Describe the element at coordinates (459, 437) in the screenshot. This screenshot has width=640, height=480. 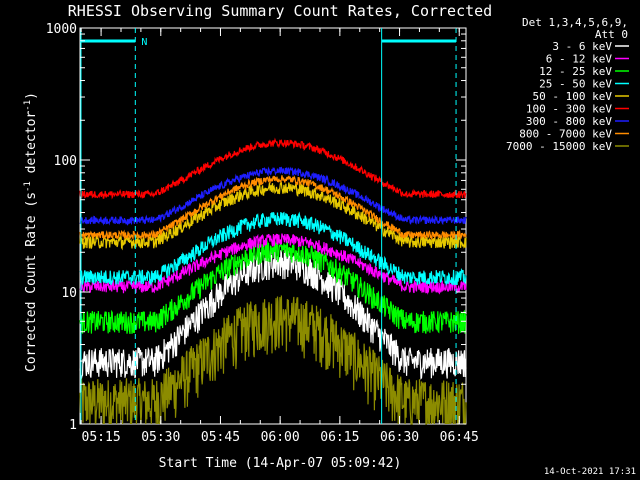
I see `x-tick-label: 06:45` at that location.